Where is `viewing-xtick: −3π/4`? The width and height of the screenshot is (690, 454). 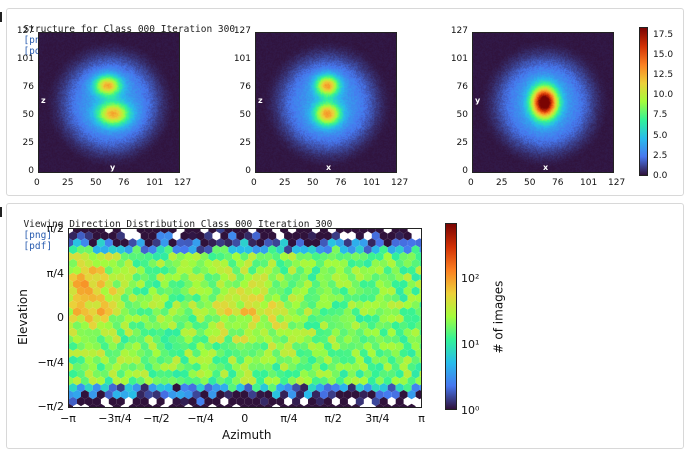
viewing-xtick: −3π/4 is located at coordinates (115, 418).